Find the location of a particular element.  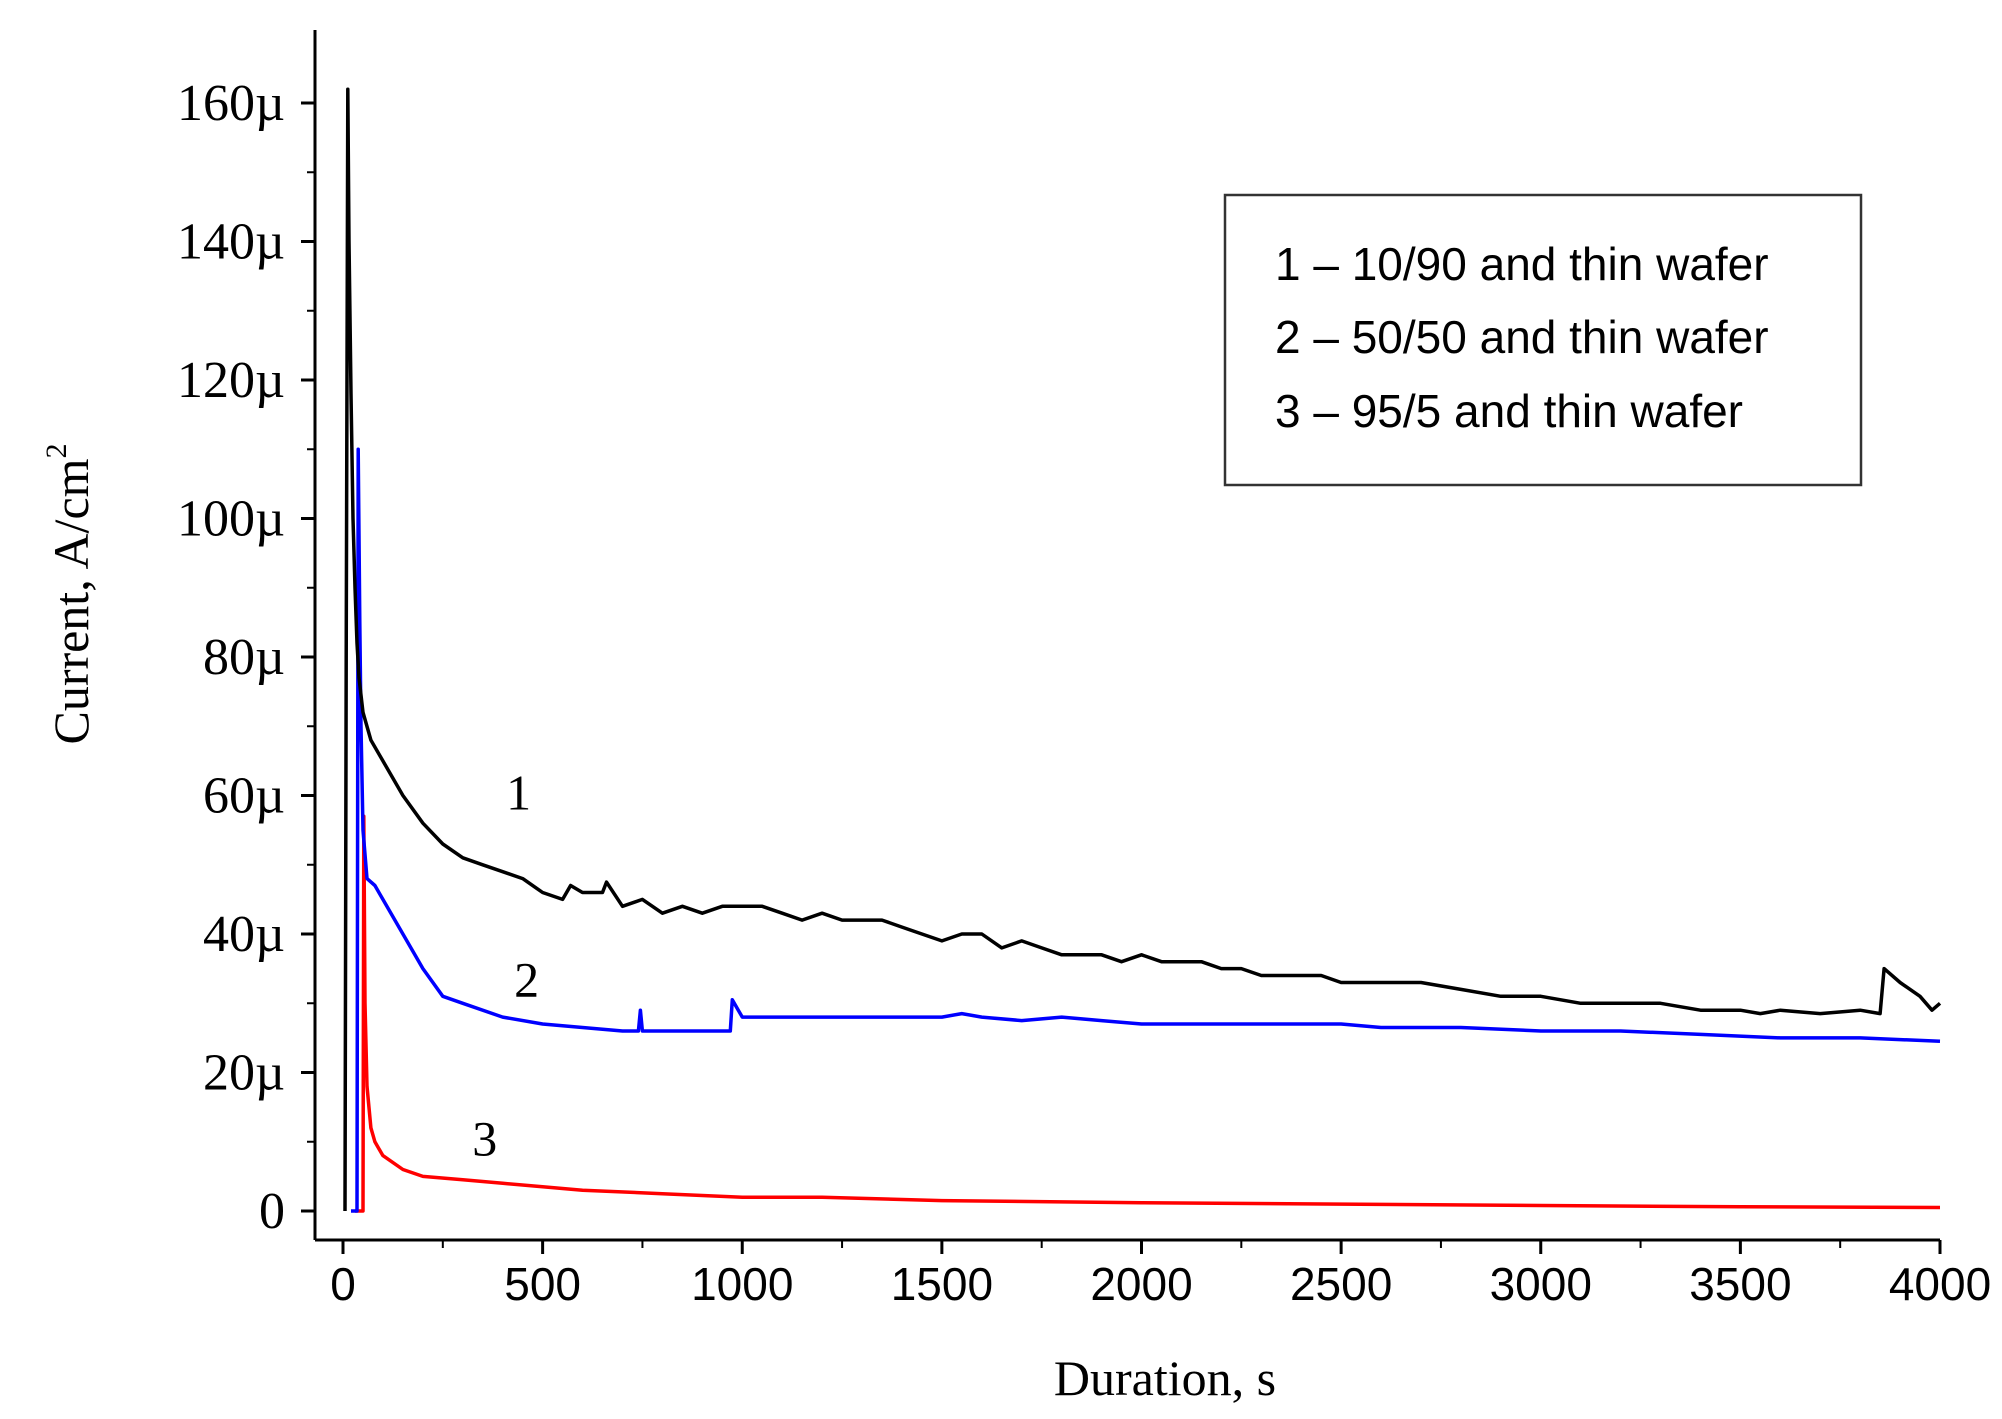

series-label-2: 2 is located at coordinates (526, 979).